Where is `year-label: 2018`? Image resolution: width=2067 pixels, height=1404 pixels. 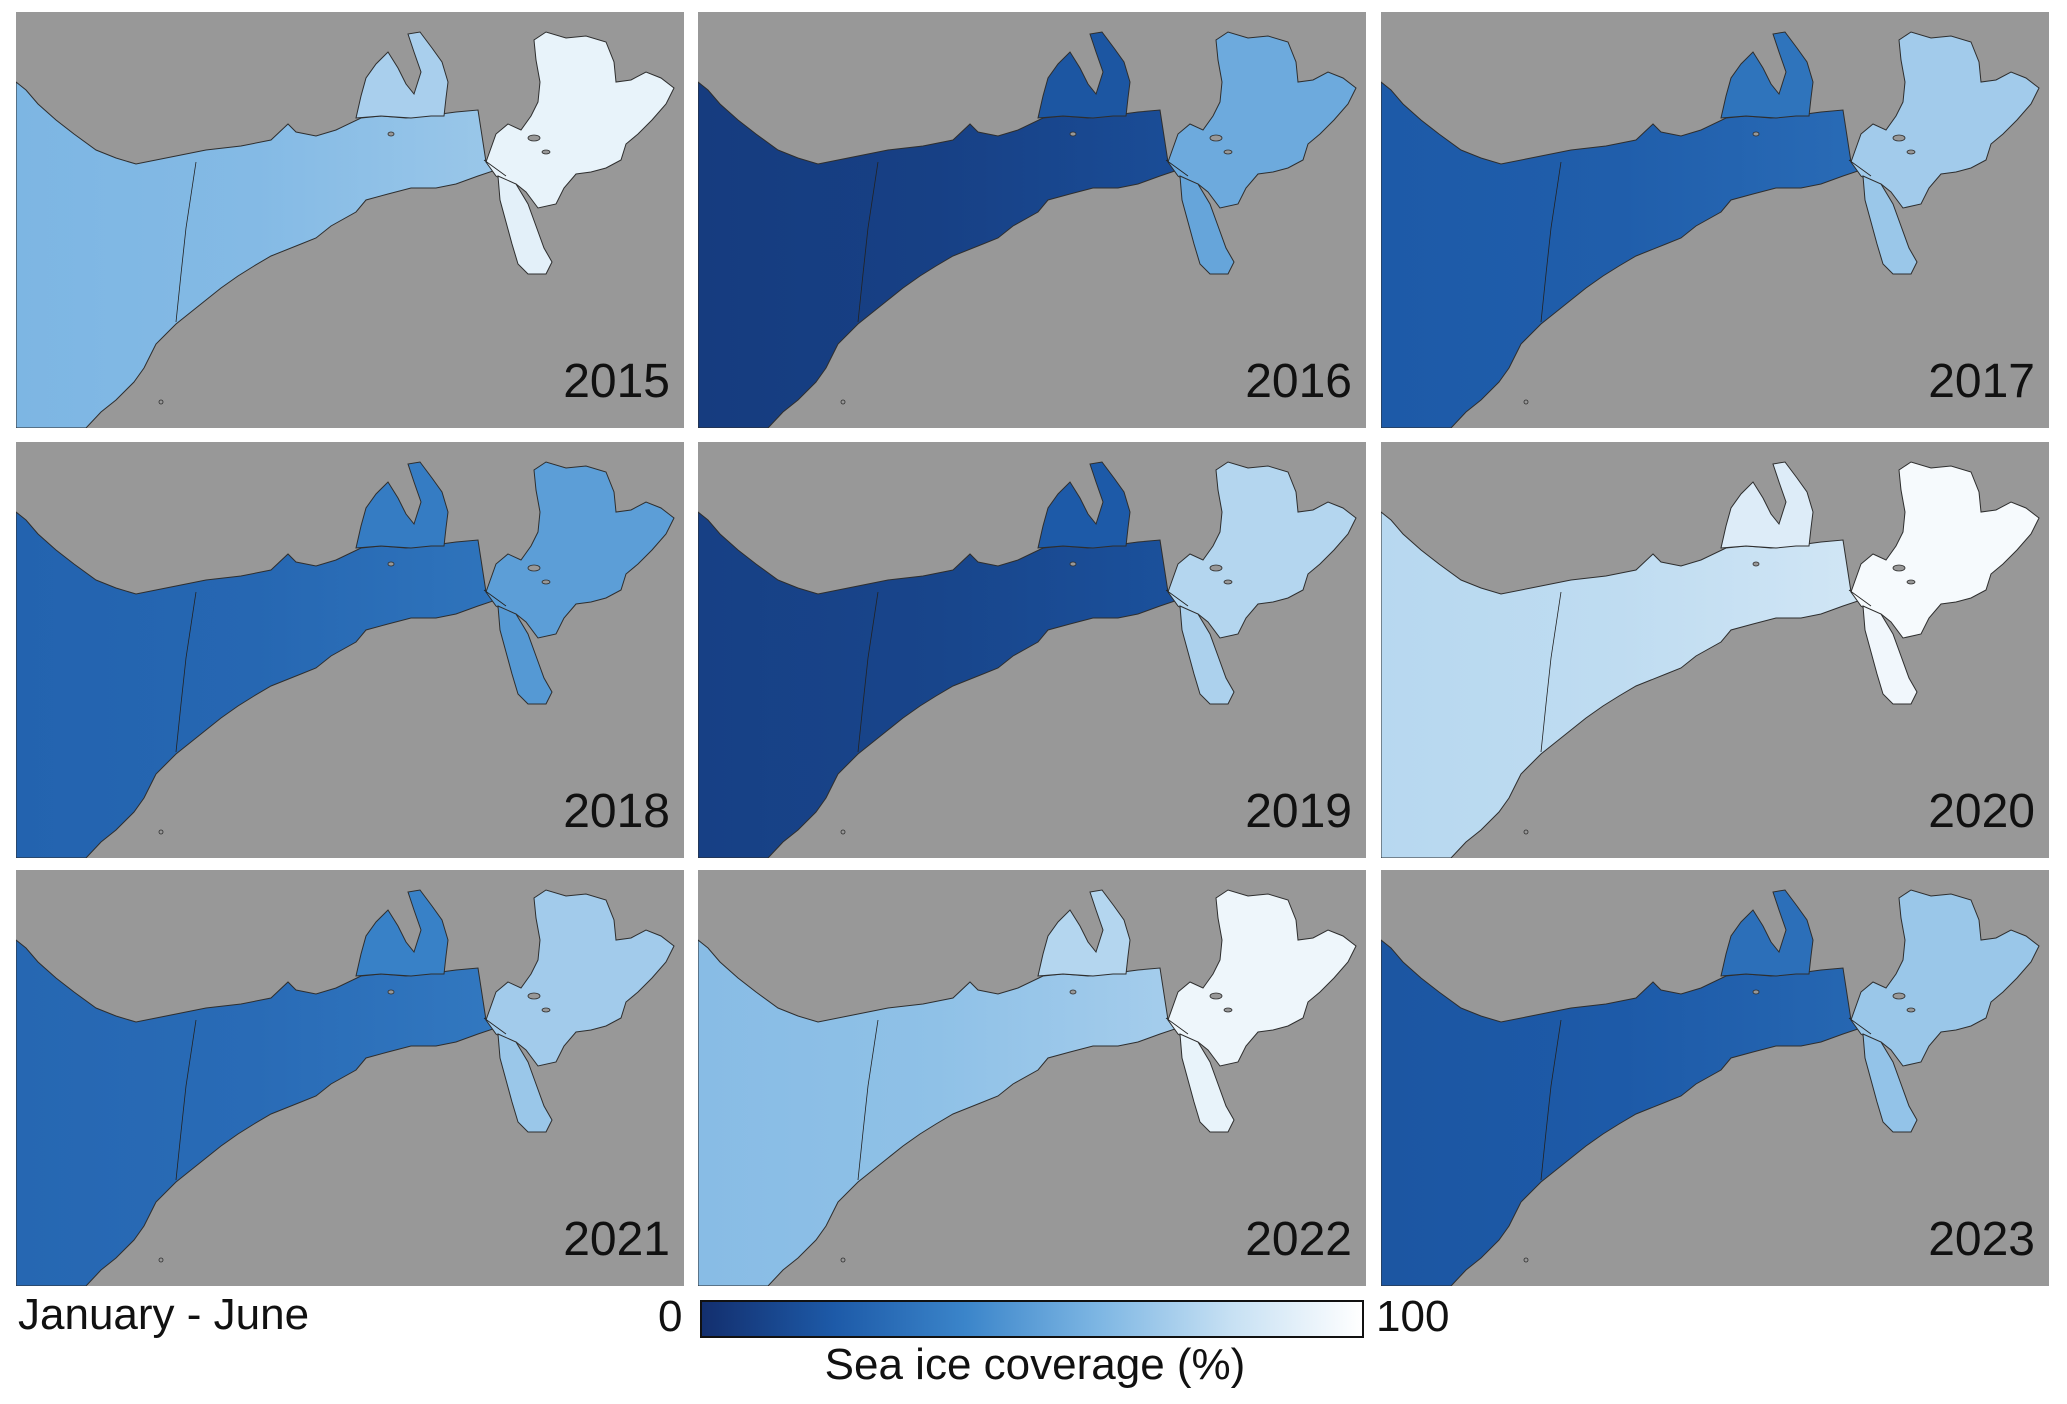
year-label: 2018 is located at coordinates (616, 811).